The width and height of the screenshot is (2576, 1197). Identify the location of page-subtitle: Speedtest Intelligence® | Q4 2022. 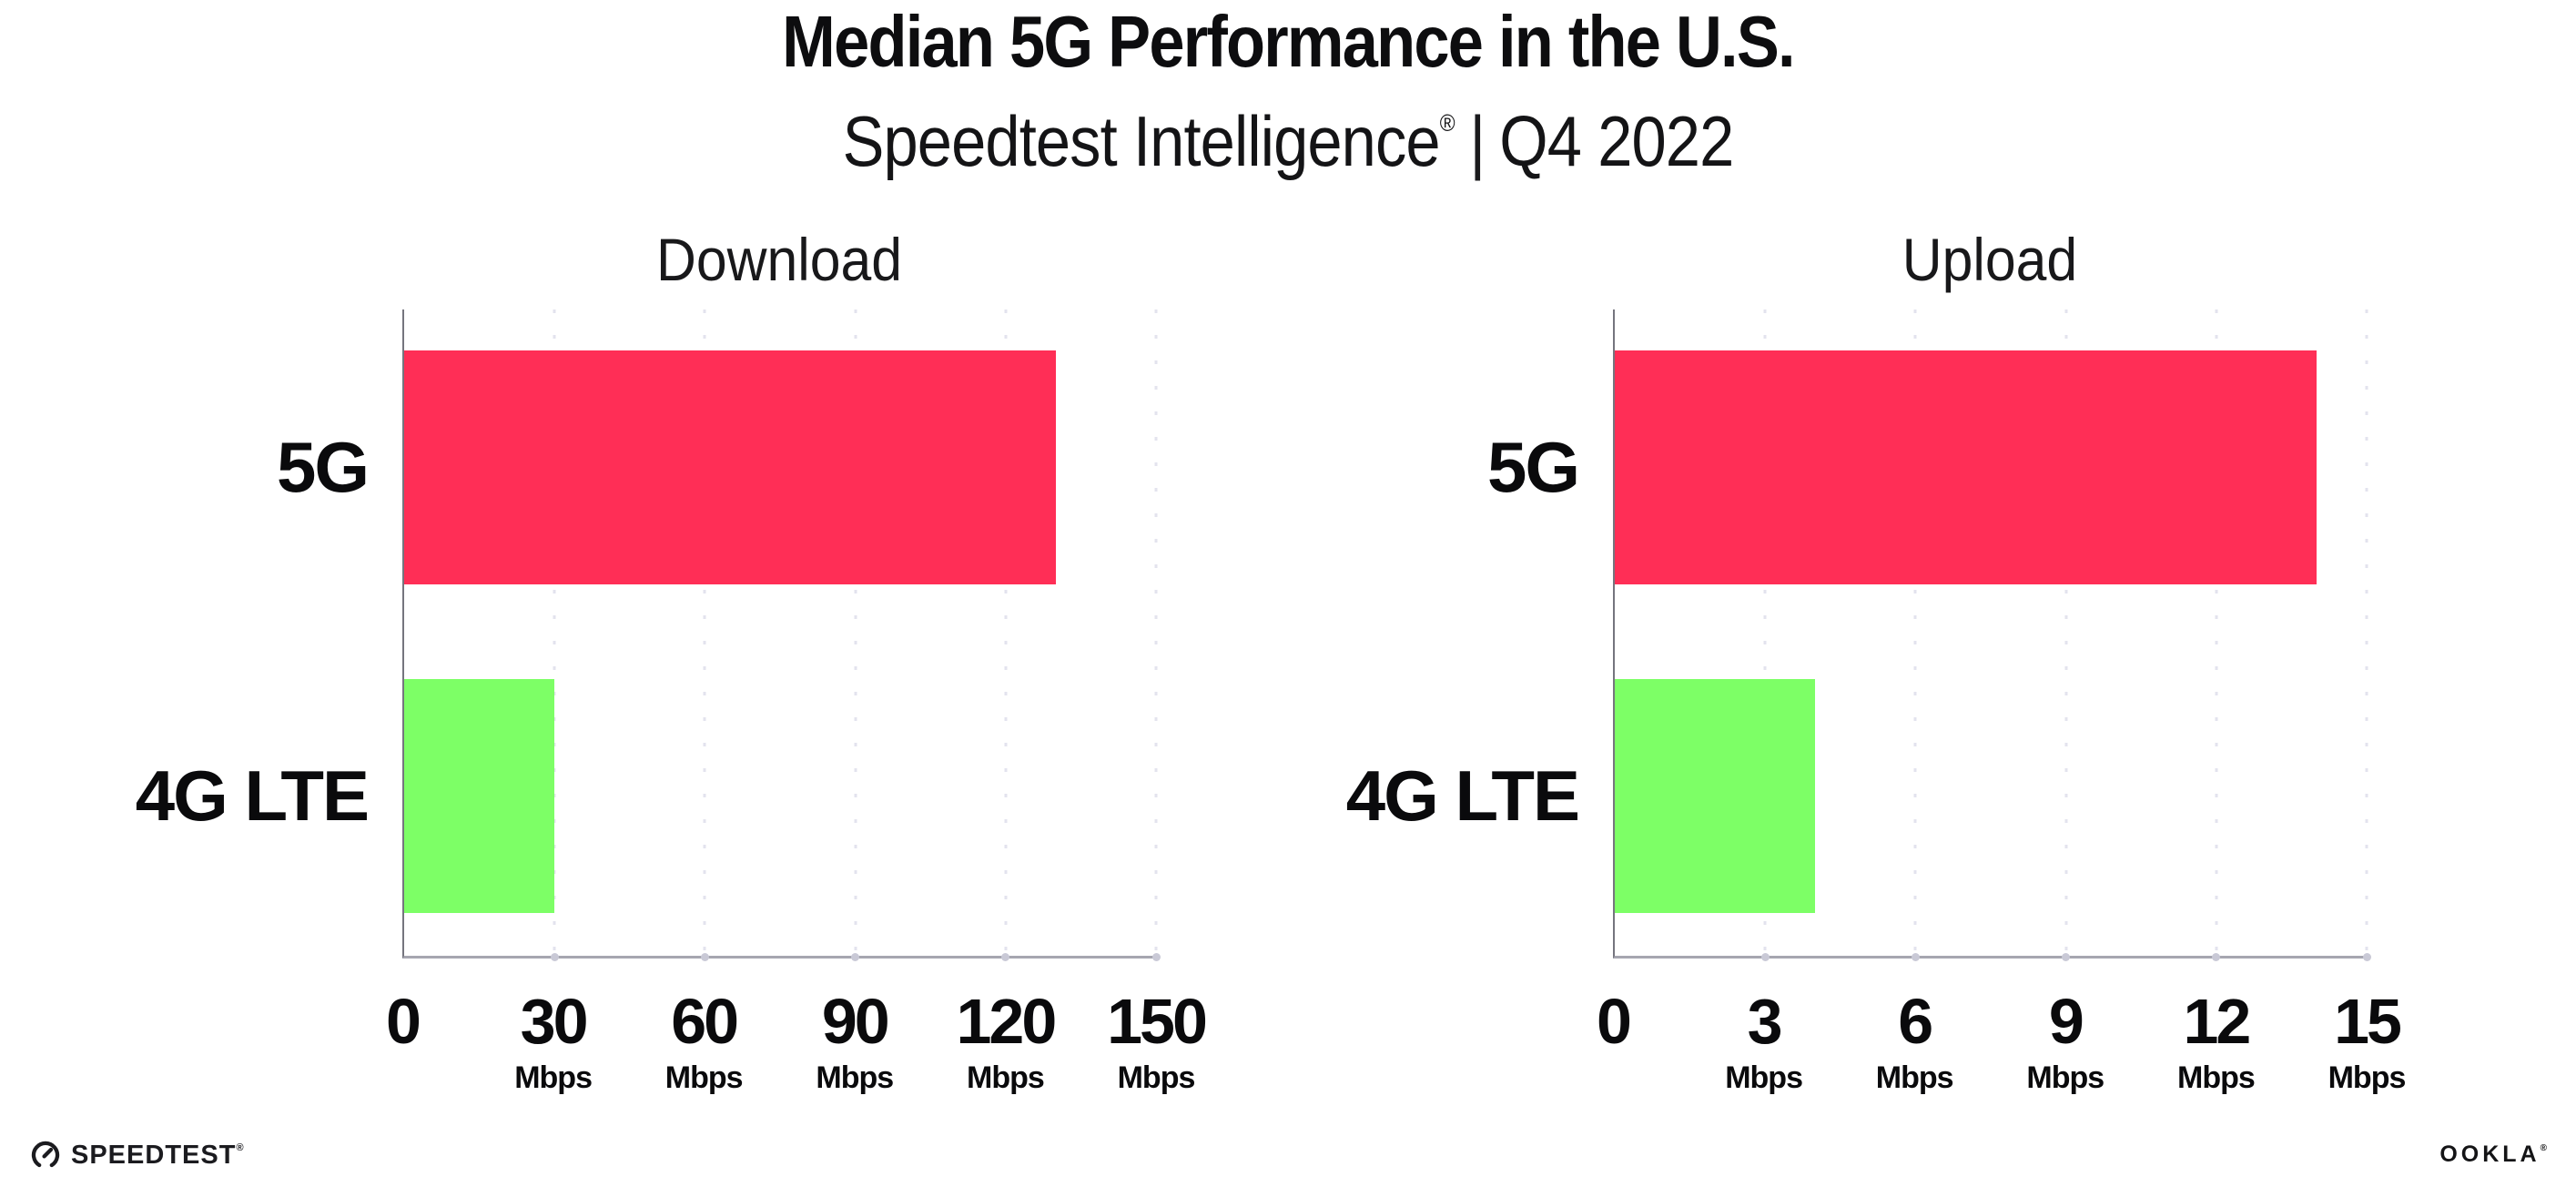
(1288, 141).